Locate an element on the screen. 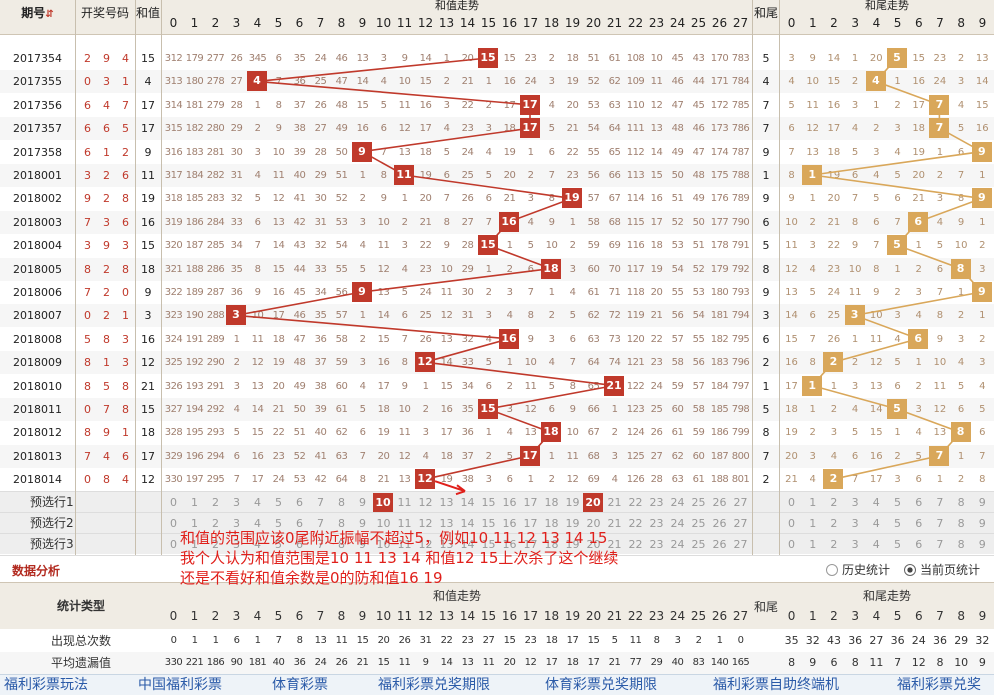 This screenshot has height=695, width=994. period-header: 期号⇵ is located at coordinates (37, 13).